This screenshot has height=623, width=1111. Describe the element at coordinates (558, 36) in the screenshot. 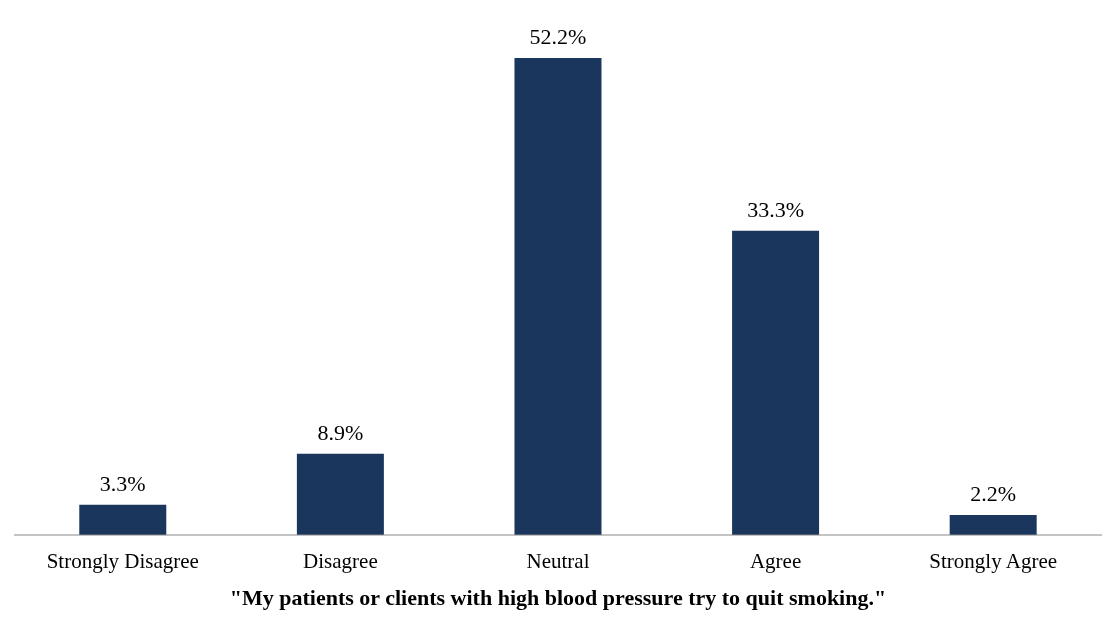

I see `data-label: 52.2%` at that location.